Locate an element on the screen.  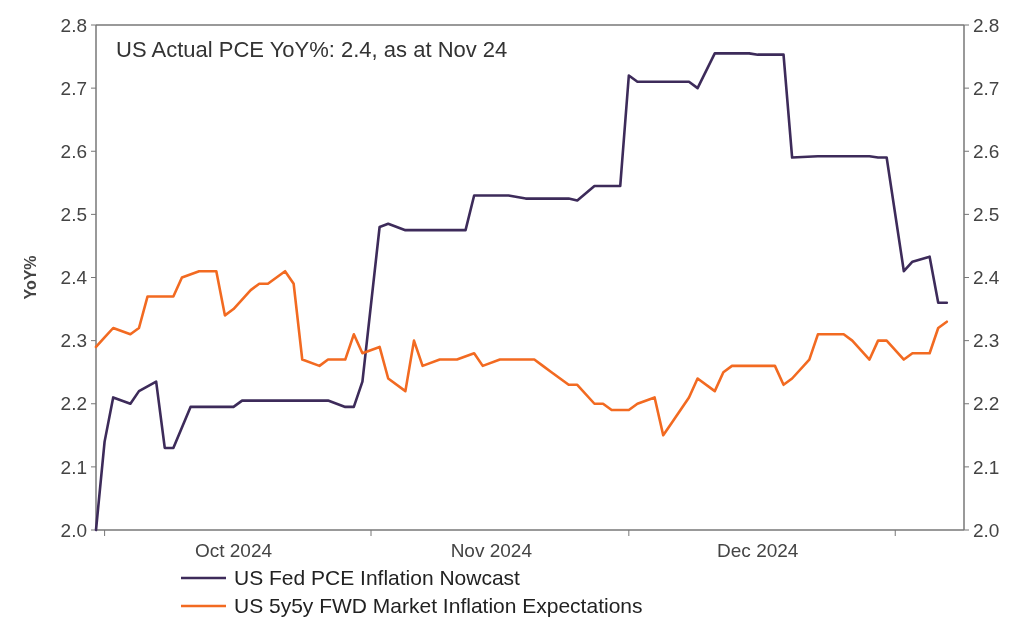
x-tick-label: Nov 2024 is located at coordinates (491, 550).